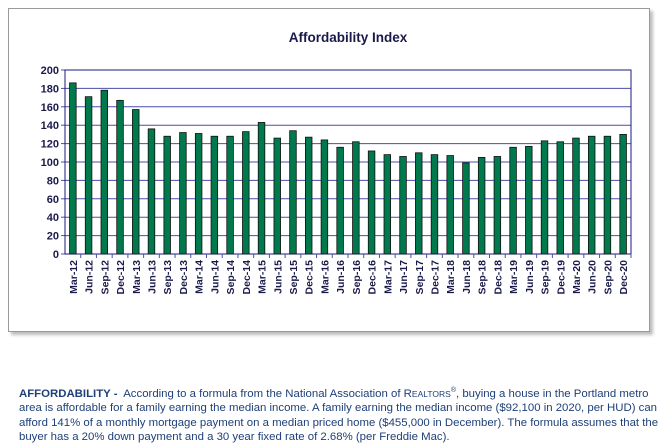  I want to click on x-tick-label: Sep-13, so click(168, 277).